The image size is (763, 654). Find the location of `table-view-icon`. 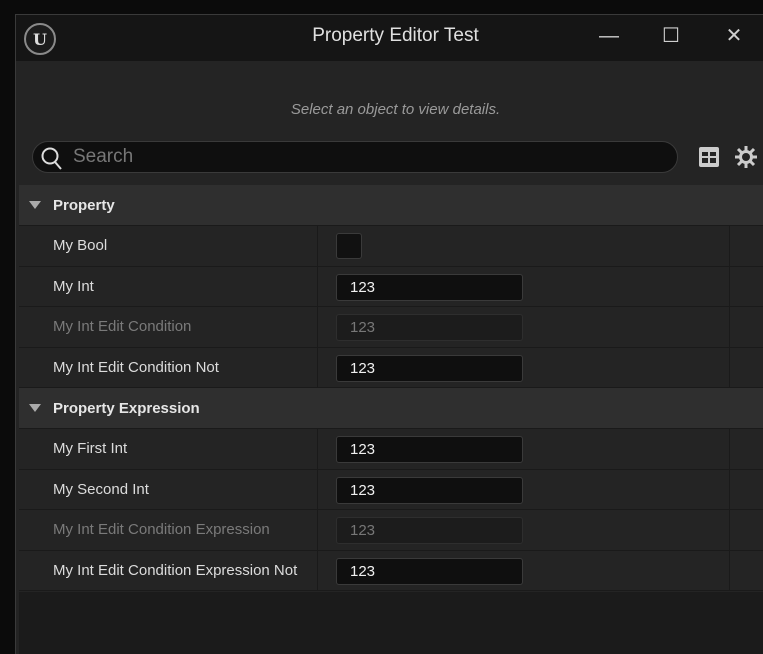

table-view-icon is located at coordinates (709, 157).